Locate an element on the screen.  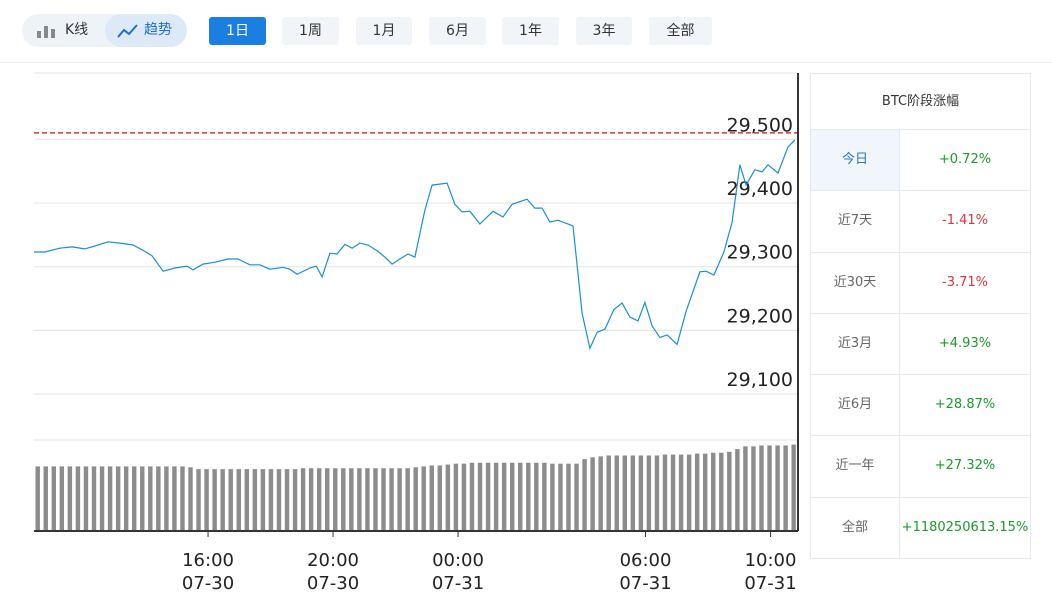
period: 今日 is located at coordinates (855, 160).